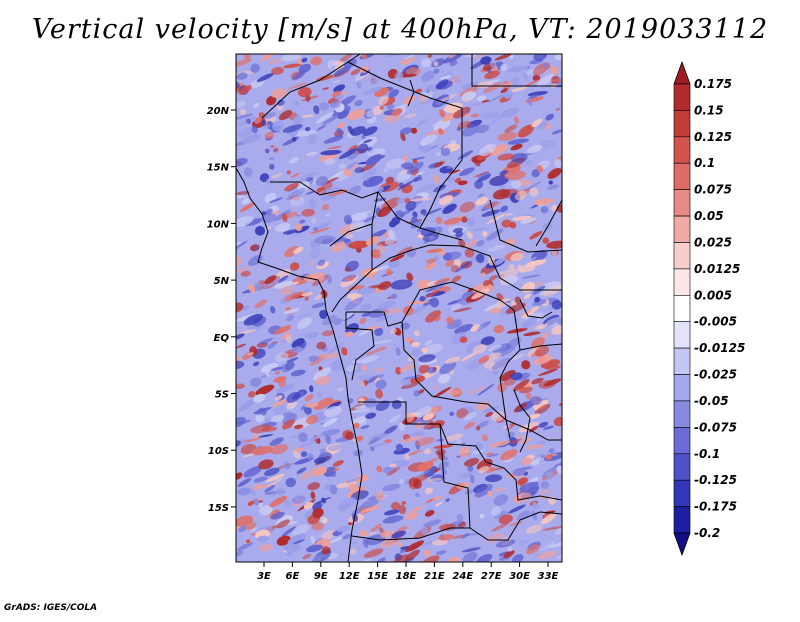 Image resolution: width=800 pixels, height=622 pixels. Describe the element at coordinates (408, 572) in the screenshot. I see `longitude-axis: 3E 6E 9E 12E 15E 18E 21E 24E 27E 30E 33E` at that location.